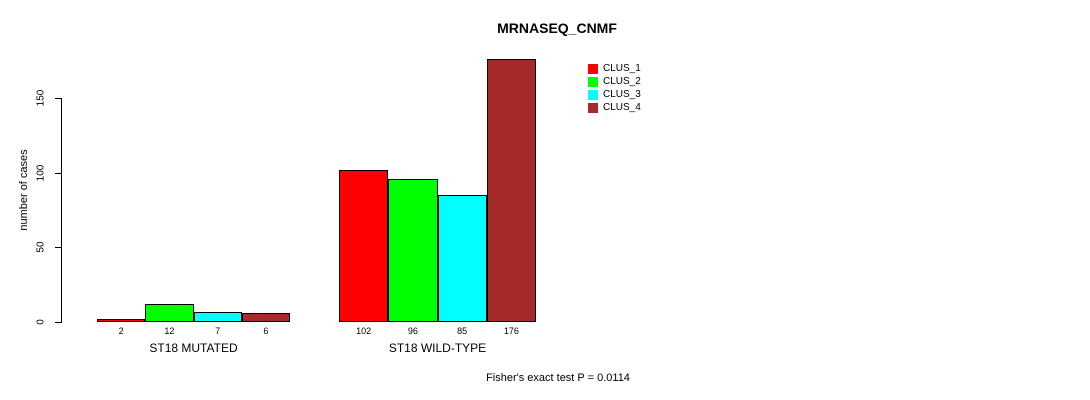  I want to click on chart-title: MRNASEQ_CNMF, so click(557, 28).